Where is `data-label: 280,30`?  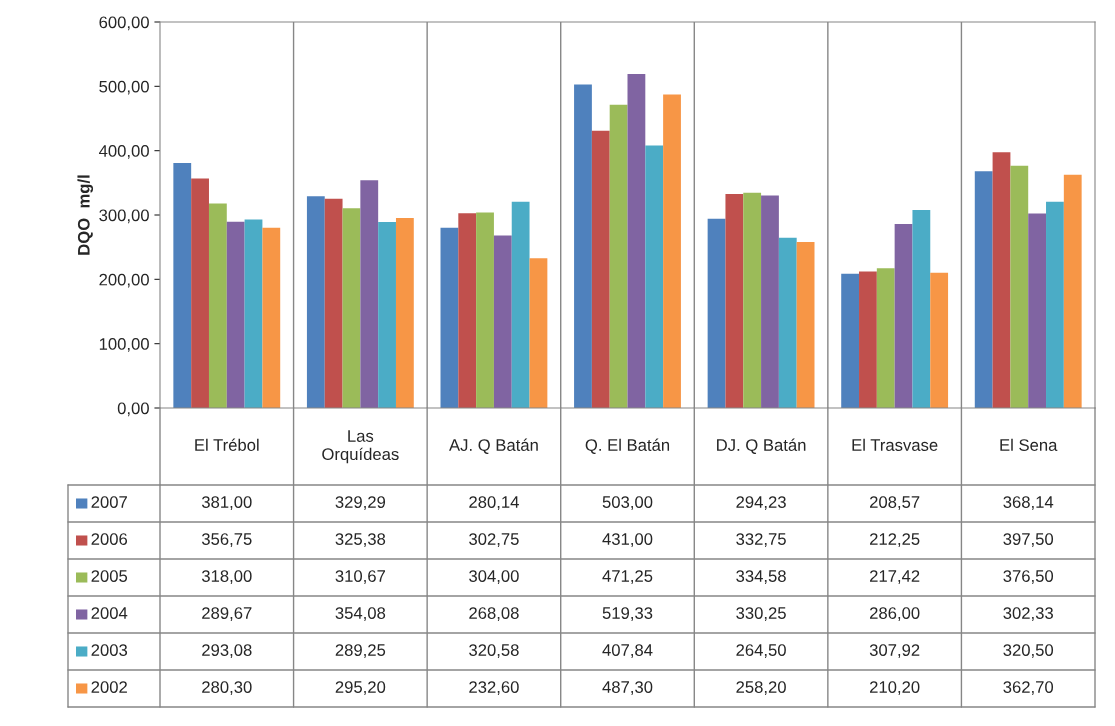
data-label: 280,30 is located at coordinates (227, 688).